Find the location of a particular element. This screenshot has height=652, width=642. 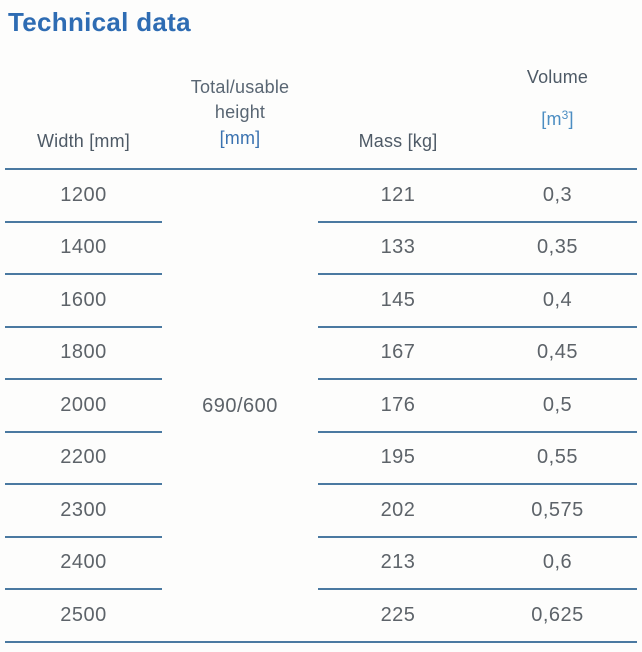

col-header-mass: Mass [kg] is located at coordinates (398, 104).